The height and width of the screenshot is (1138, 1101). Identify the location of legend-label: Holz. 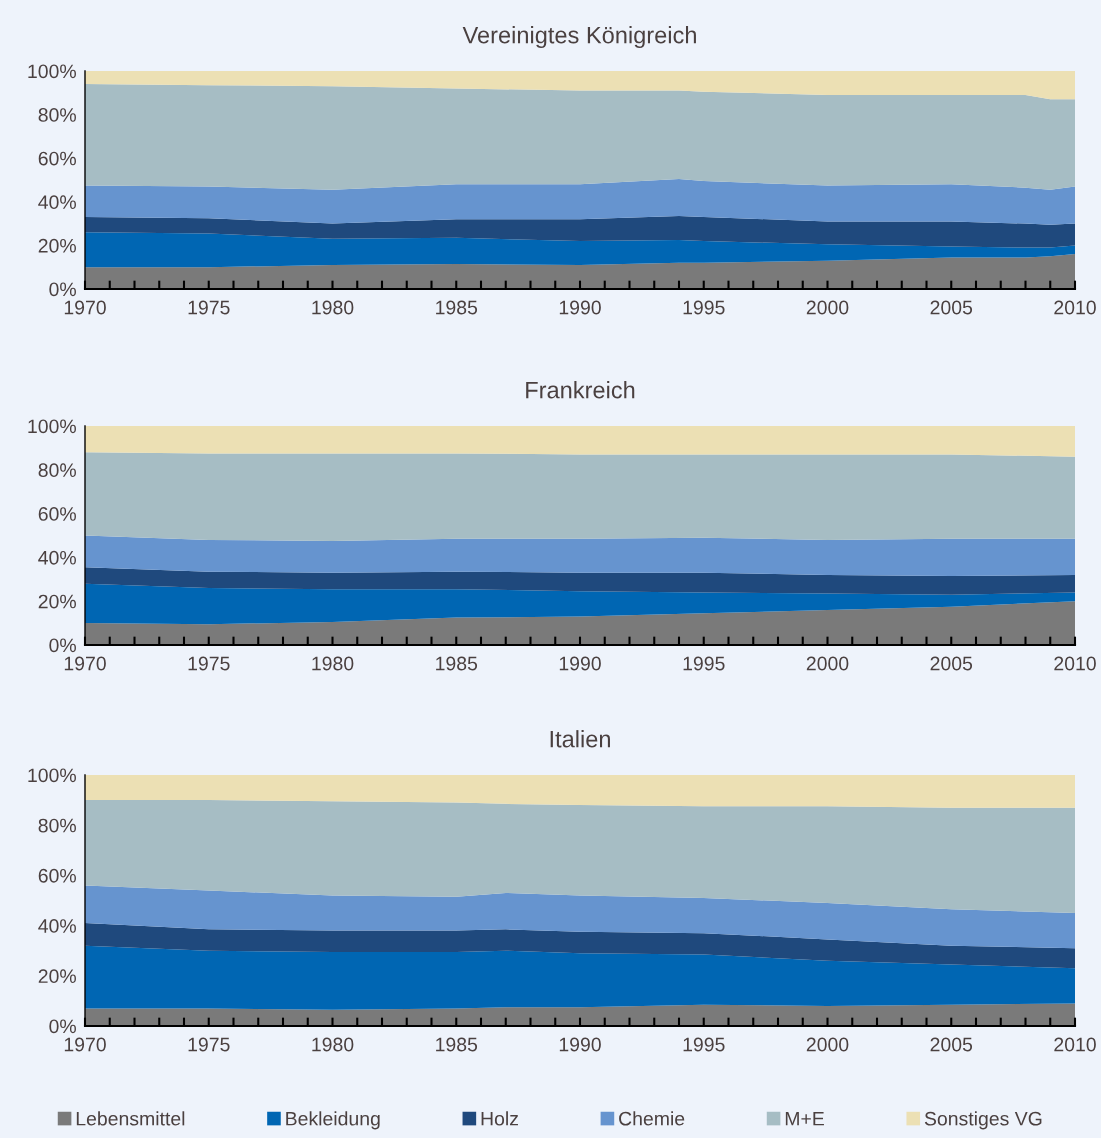
(499, 1118).